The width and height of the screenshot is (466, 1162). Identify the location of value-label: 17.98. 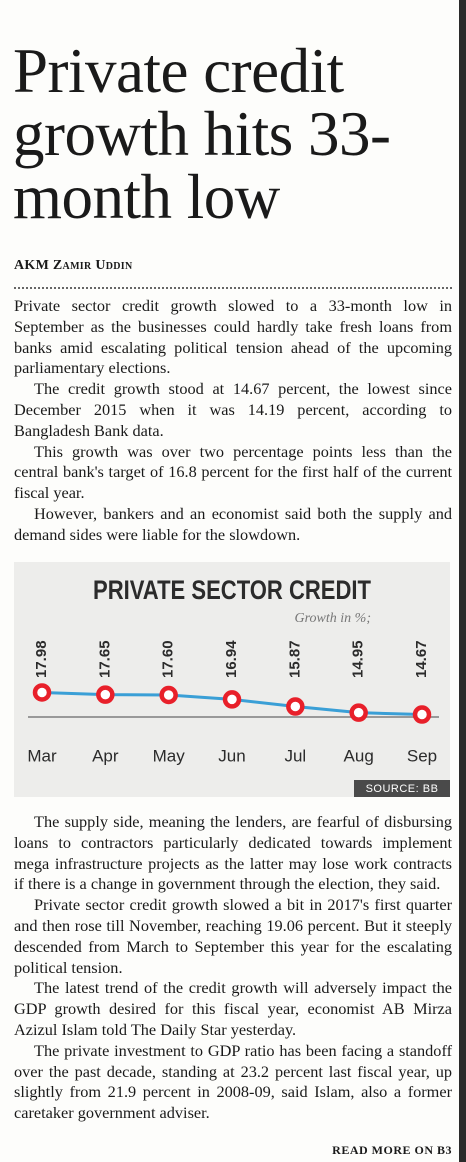
(41, 659).